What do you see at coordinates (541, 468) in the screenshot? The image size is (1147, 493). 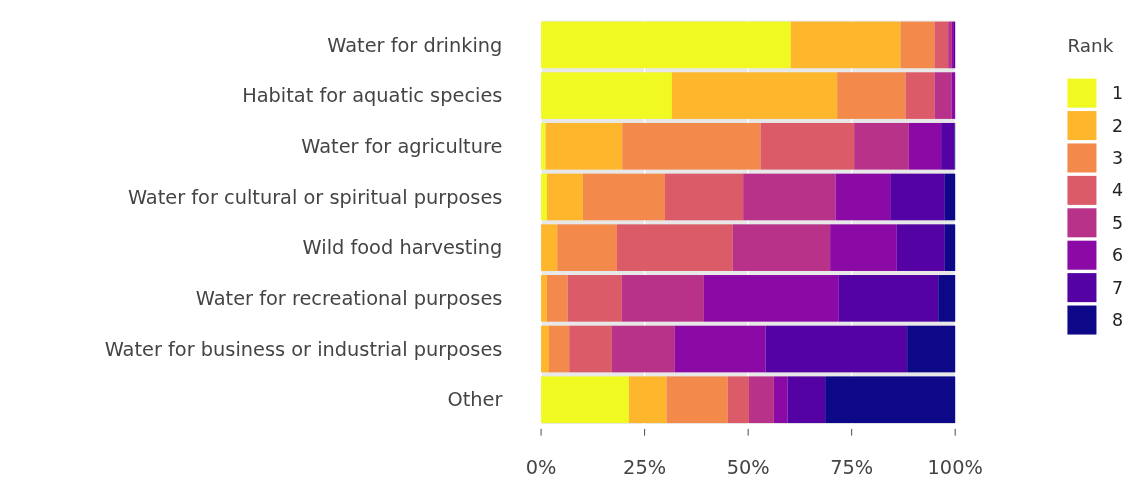 I see `x-tick-label: 0%` at bounding box center [541, 468].